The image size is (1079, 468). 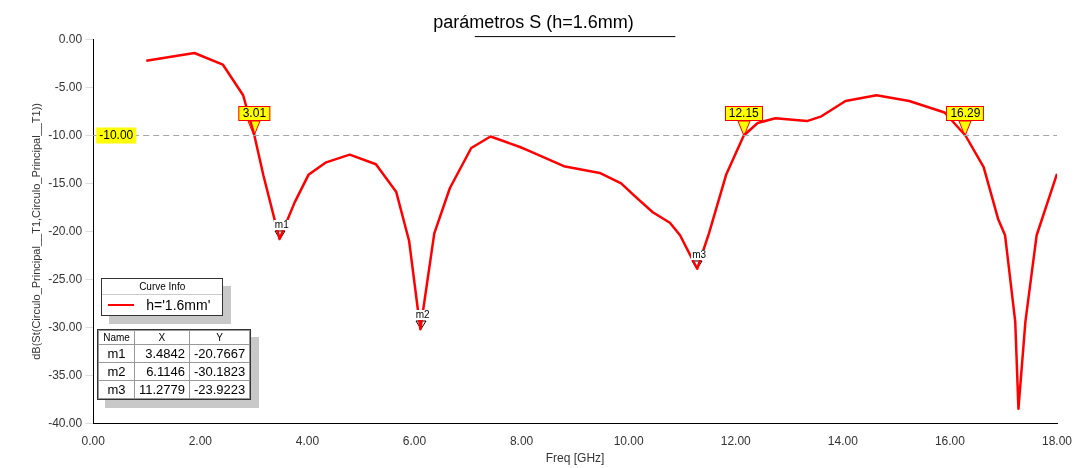 What do you see at coordinates (219, 337) in the screenshot?
I see `annotation: Y` at bounding box center [219, 337].